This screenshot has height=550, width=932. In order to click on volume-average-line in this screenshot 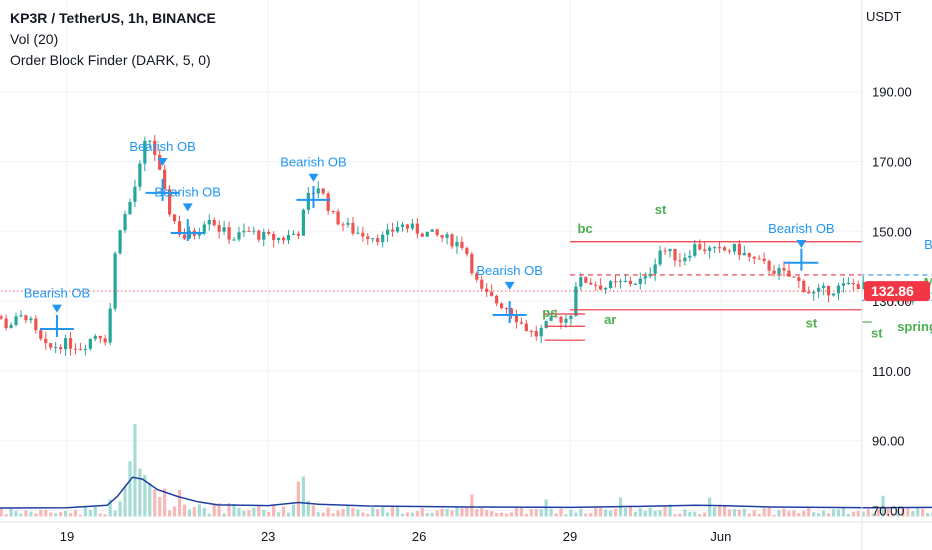, I will do `click(466, 492)`.